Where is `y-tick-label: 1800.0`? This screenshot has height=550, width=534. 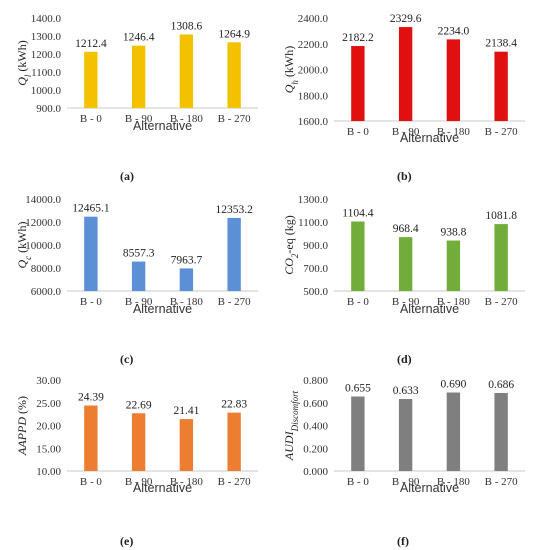 y-tick-label: 1800.0 is located at coordinates (313, 96).